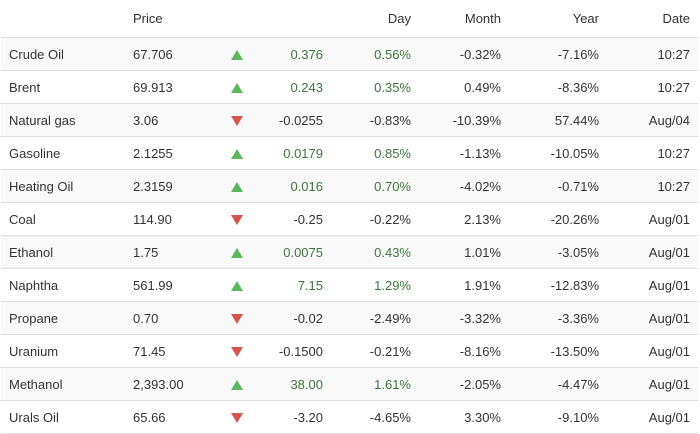 The width and height of the screenshot is (700, 434). Describe the element at coordinates (456, 351) in the screenshot. I see `commodity-month-pct: -8.16%` at that location.